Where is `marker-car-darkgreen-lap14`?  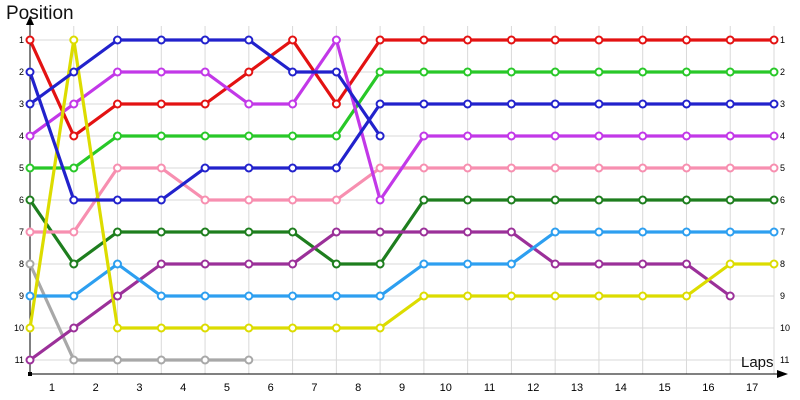 marker-car-darkgreen-lap14 is located at coordinates (643, 200).